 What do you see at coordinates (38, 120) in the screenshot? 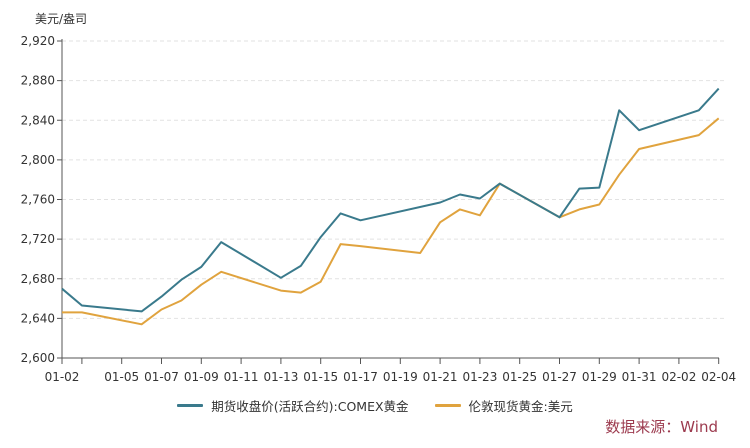
I see `y-tick-label: 2,840` at bounding box center [38, 120].